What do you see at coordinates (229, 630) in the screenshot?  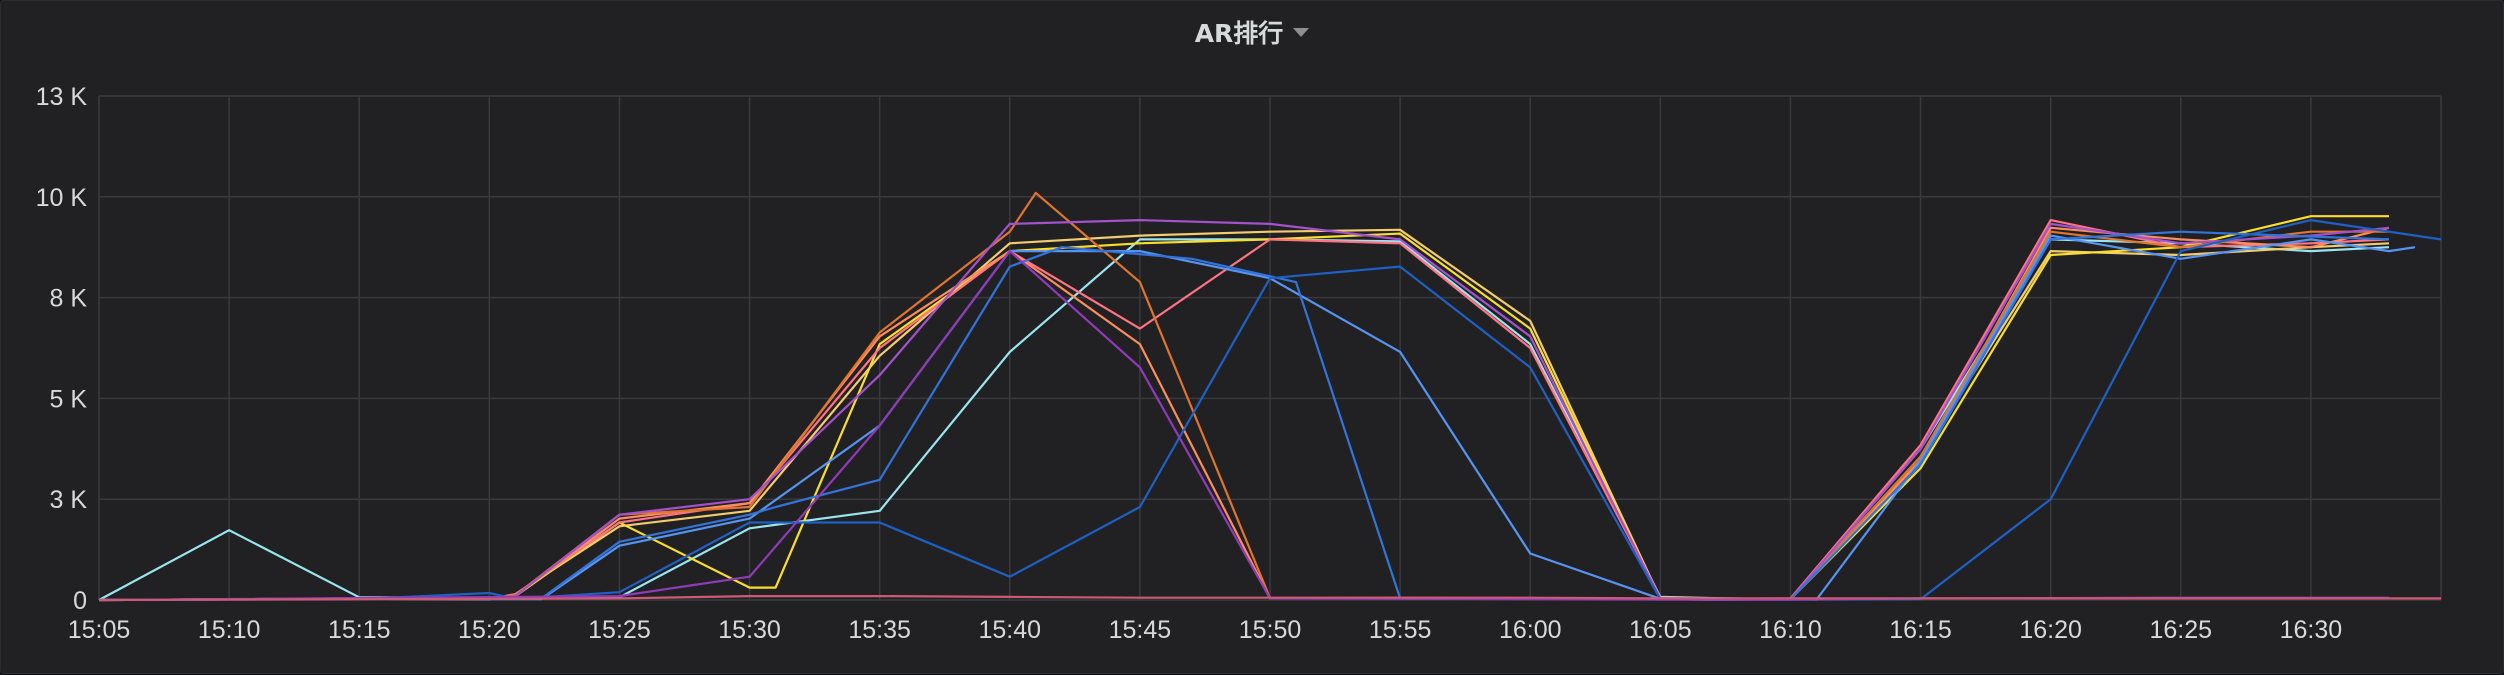 I see `x-tick-label: 15:10` at bounding box center [229, 630].